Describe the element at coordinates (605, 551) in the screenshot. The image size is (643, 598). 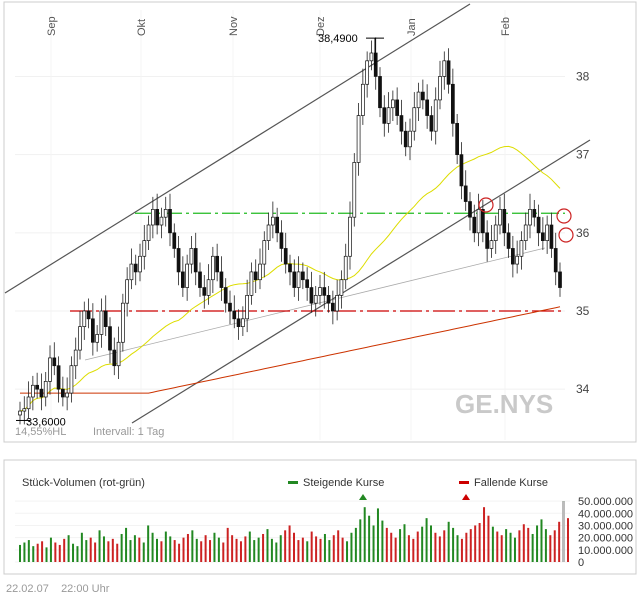
I see `volume-tick-label: 10.000.000` at that location.